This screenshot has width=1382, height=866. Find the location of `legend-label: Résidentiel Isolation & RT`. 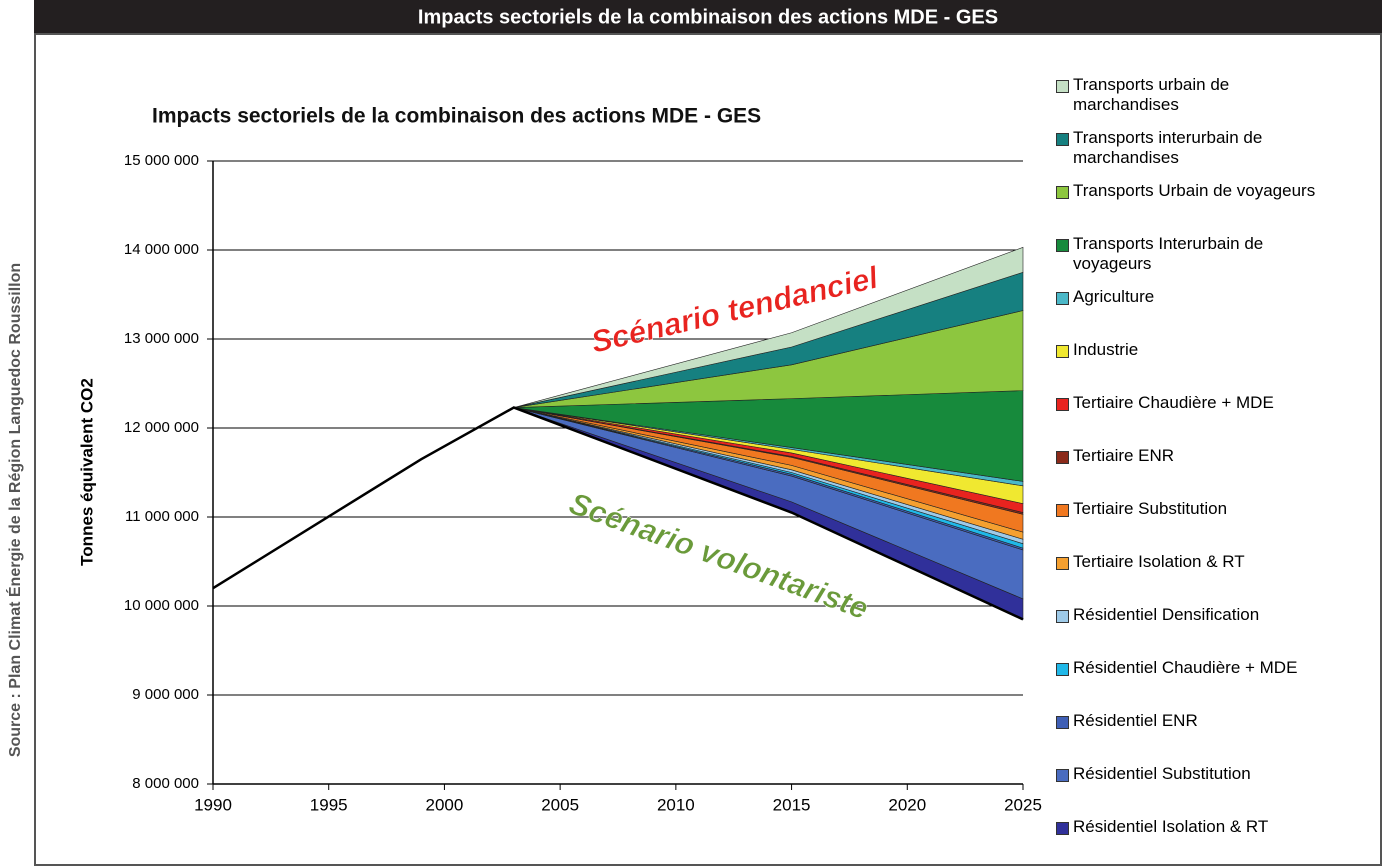

legend-label: Résidentiel Isolation & RT is located at coordinates (1171, 826).